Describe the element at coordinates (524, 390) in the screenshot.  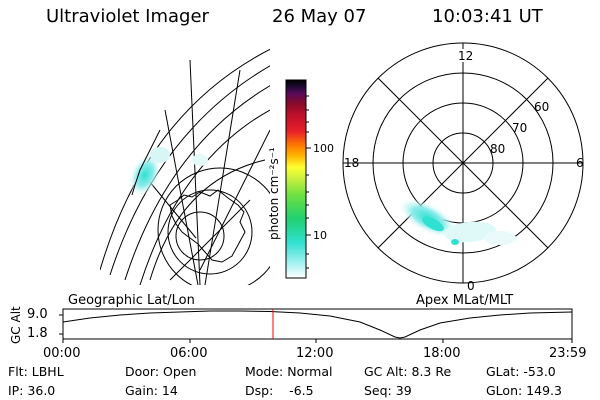
I see `info-glon: GLon: 149.3` at that location.